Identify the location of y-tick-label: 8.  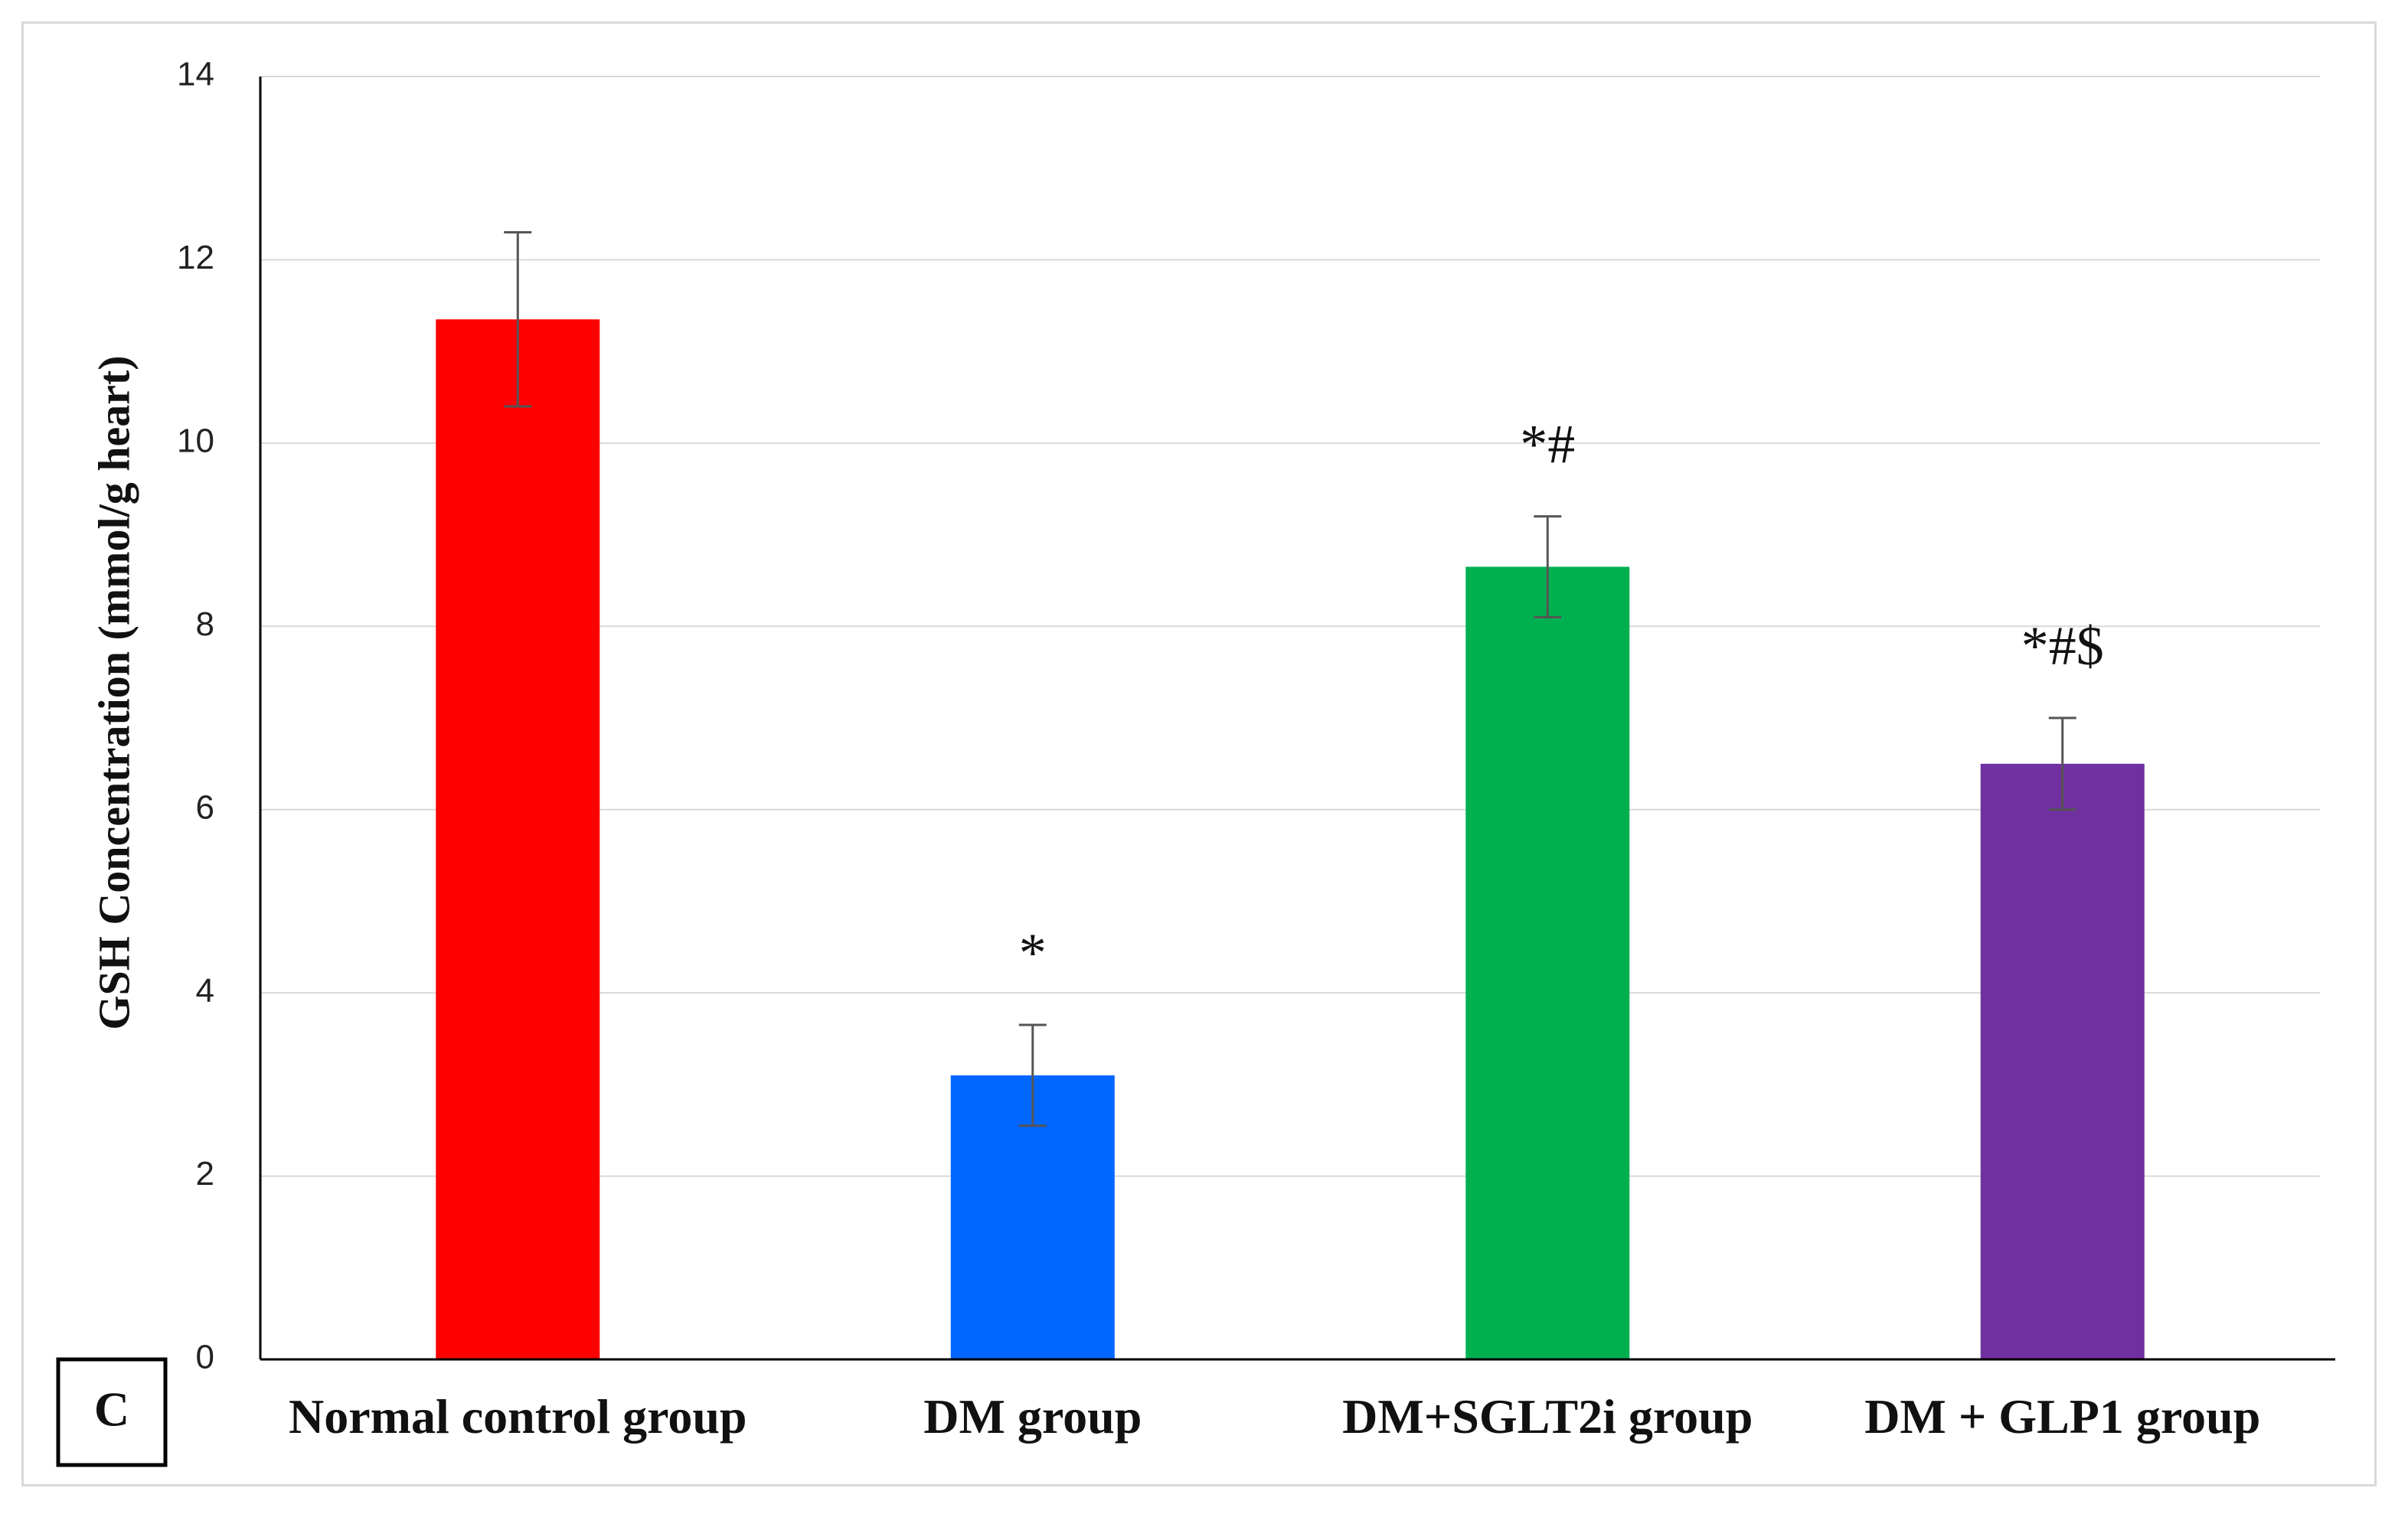
(205, 624).